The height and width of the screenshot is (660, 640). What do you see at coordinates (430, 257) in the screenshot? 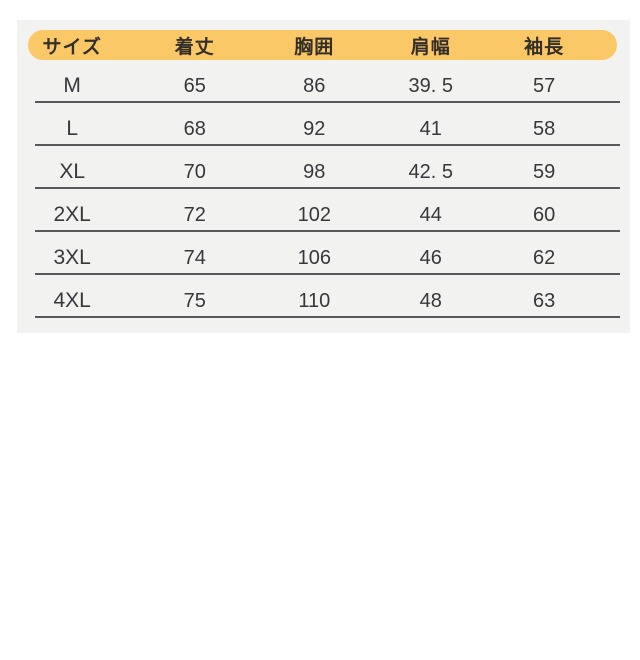
I see `cell-shoulder: 46` at bounding box center [430, 257].